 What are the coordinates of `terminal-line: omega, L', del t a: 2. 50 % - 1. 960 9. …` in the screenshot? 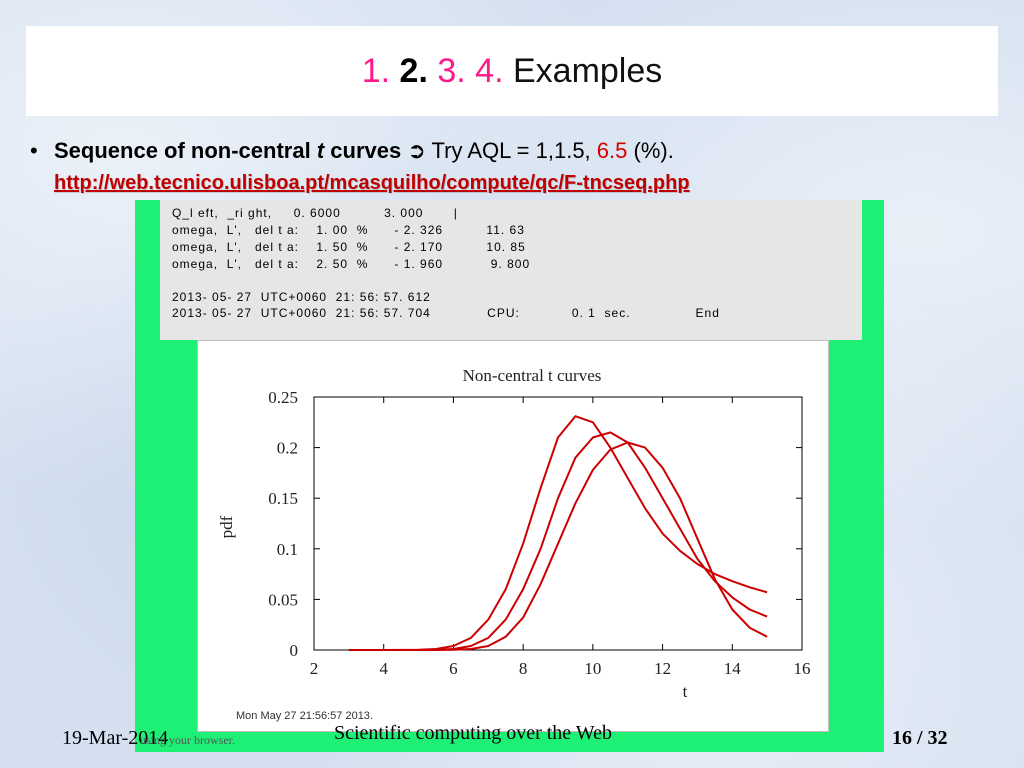 It's located at (351, 264).